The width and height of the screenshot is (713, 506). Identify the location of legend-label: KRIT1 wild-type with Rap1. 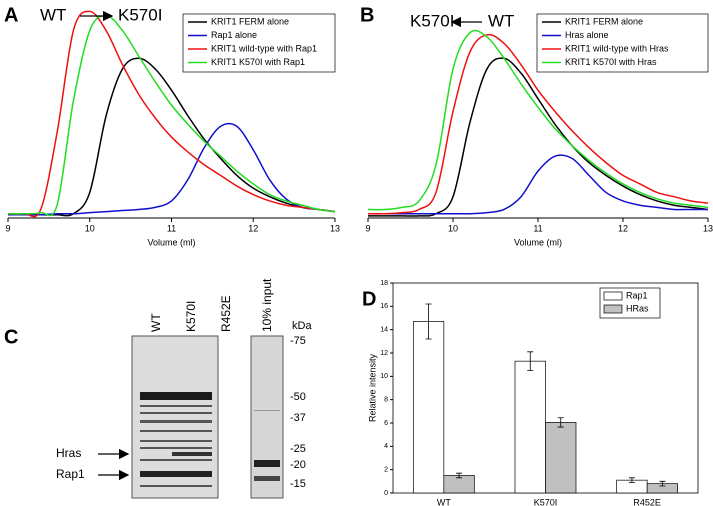
(264, 48).